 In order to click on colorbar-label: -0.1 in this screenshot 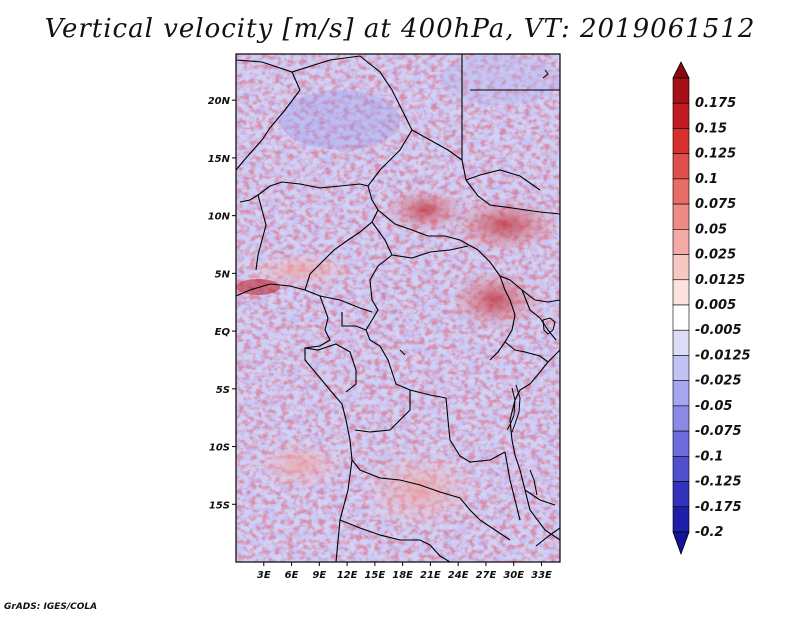, I will do `click(709, 456)`.